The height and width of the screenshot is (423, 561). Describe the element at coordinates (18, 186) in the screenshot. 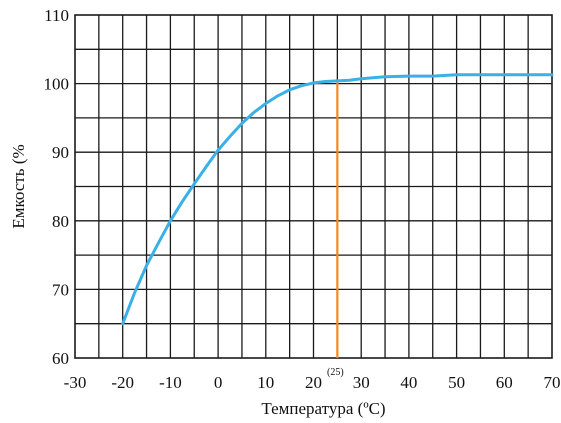

I see `y-axis-label: Емкость (%` at that location.